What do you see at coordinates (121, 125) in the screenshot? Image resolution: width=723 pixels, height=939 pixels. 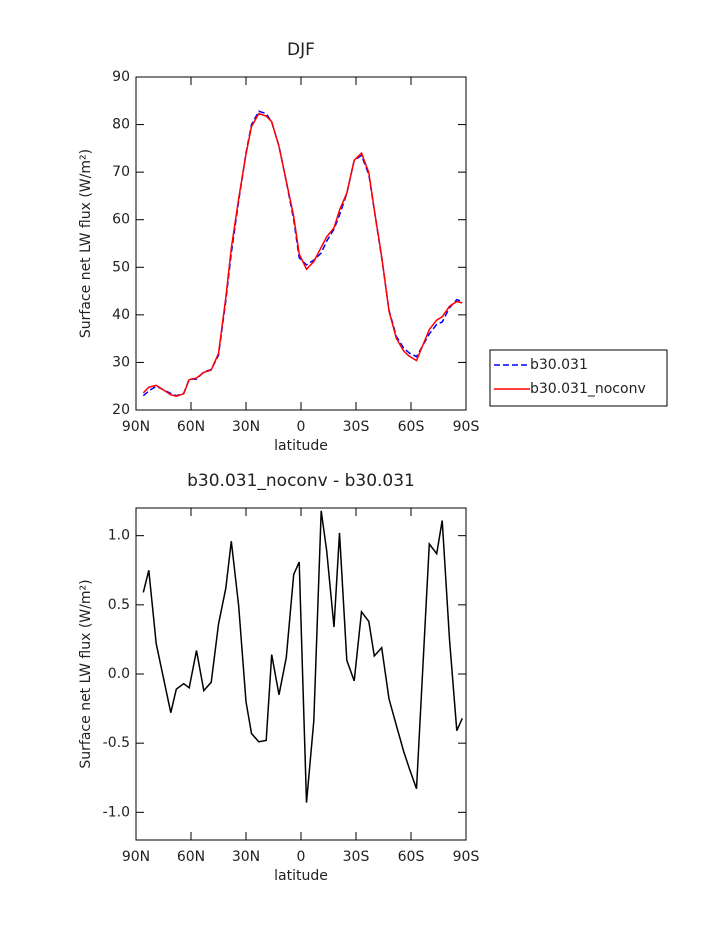 I see `y-tick-label: 80` at bounding box center [121, 125].